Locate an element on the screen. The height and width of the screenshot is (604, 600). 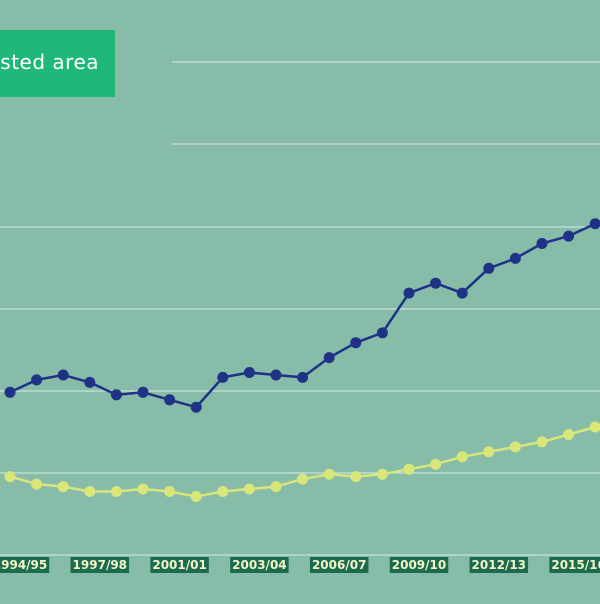
legend-box: sted area is located at coordinates (57, 63).